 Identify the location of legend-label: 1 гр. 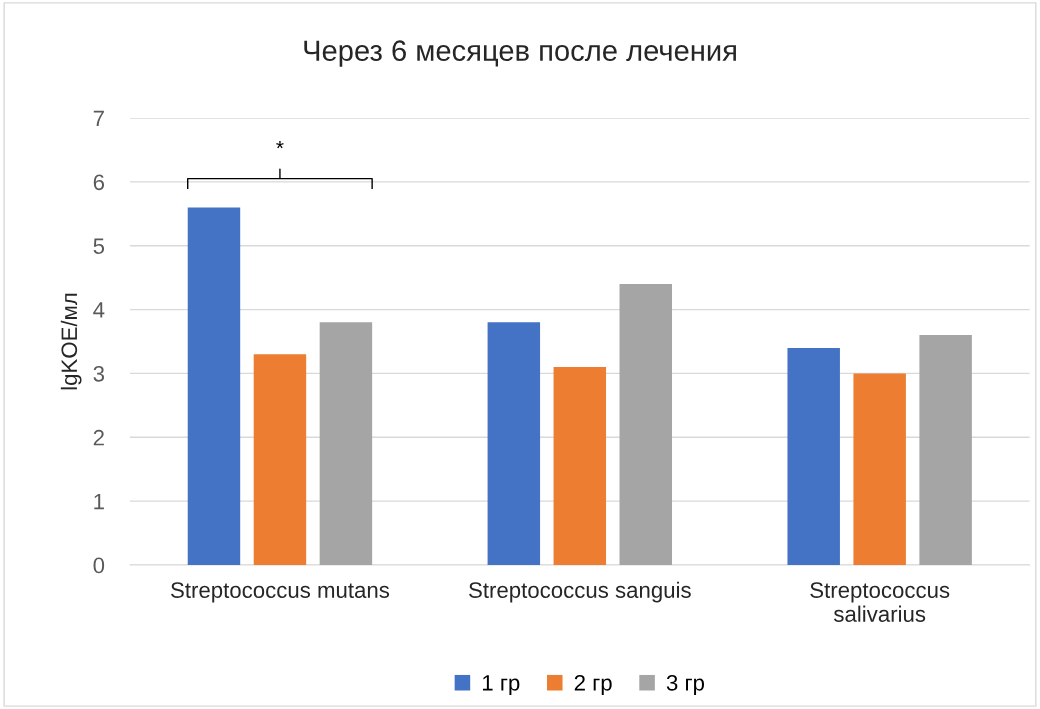
(501, 685).